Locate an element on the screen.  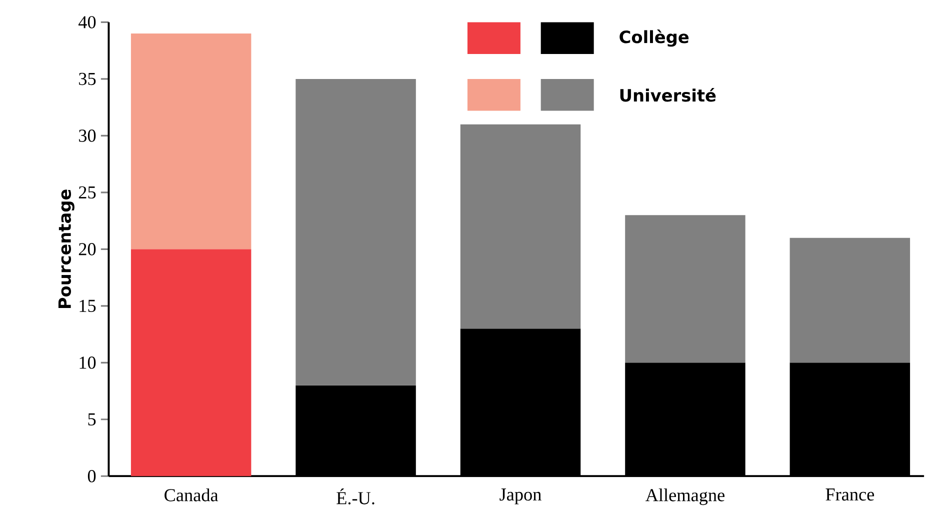
x-tick-label: Japon is located at coordinates (521, 496).